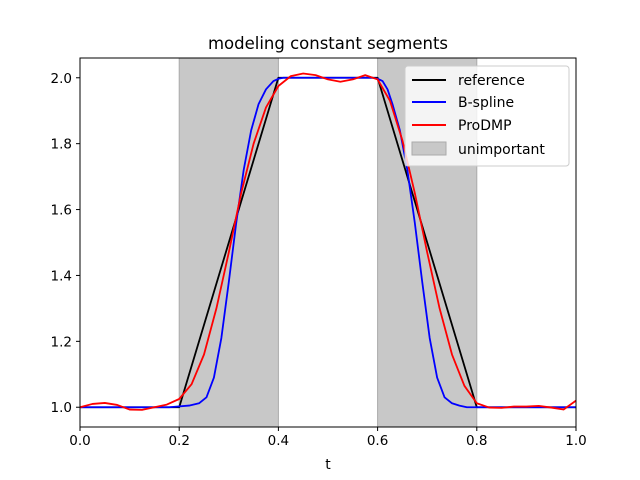 This screenshot has height=480, width=640. Describe the element at coordinates (79, 441) in the screenshot. I see `x-tick-label: 0.0` at that location.